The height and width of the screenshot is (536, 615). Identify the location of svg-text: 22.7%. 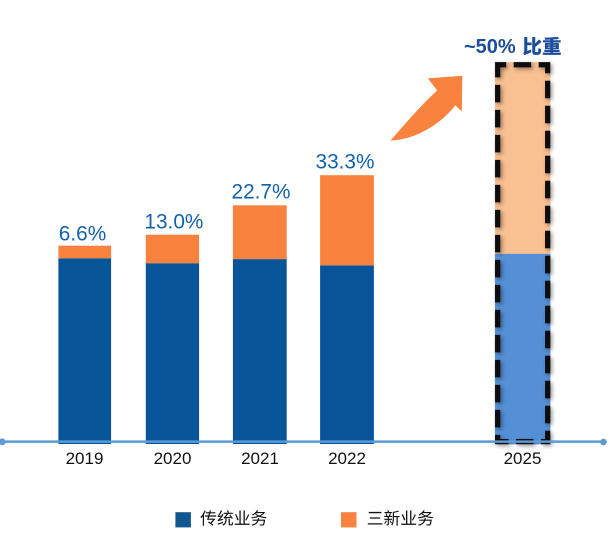
(261, 192).